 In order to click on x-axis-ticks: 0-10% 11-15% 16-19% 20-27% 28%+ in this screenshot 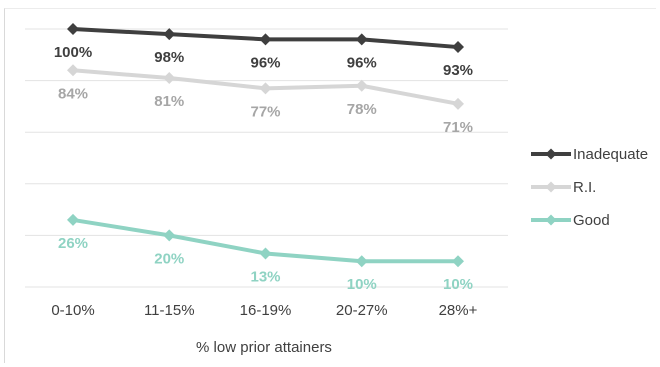, I will do `click(264, 310)`.